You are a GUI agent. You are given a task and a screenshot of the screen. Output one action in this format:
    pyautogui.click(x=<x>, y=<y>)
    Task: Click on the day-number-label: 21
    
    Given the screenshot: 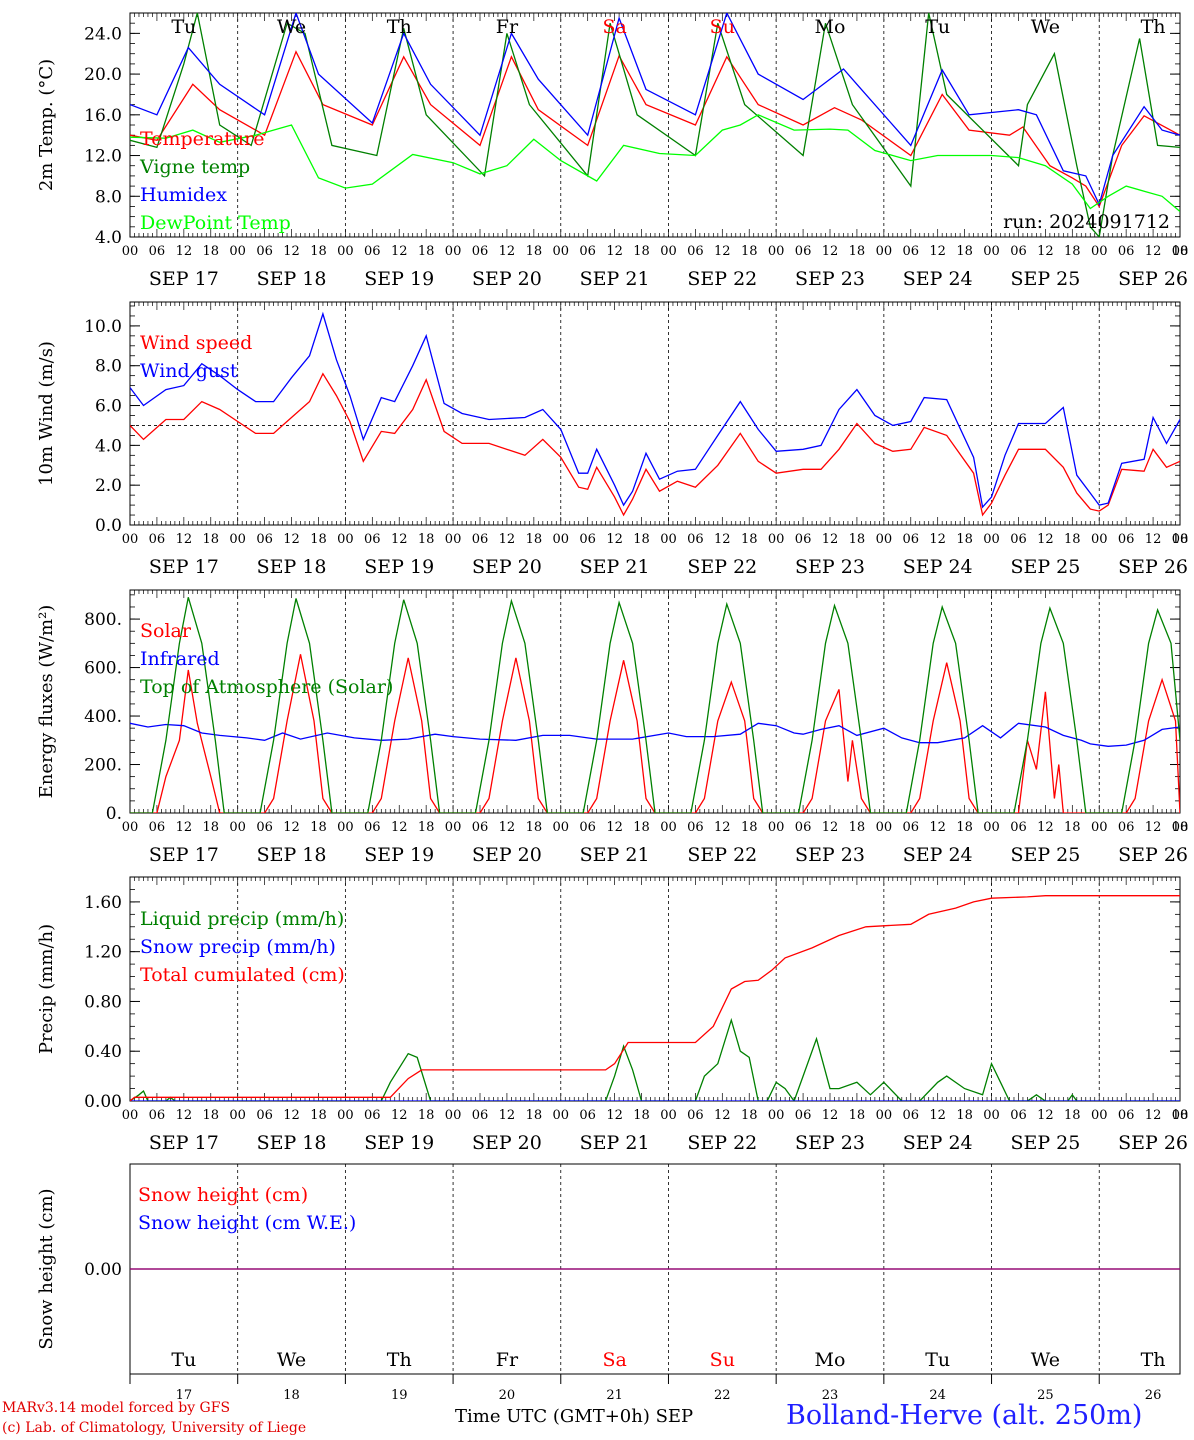 What is the action you would take?
    pyautogui.click(x=614, y=1395)
    